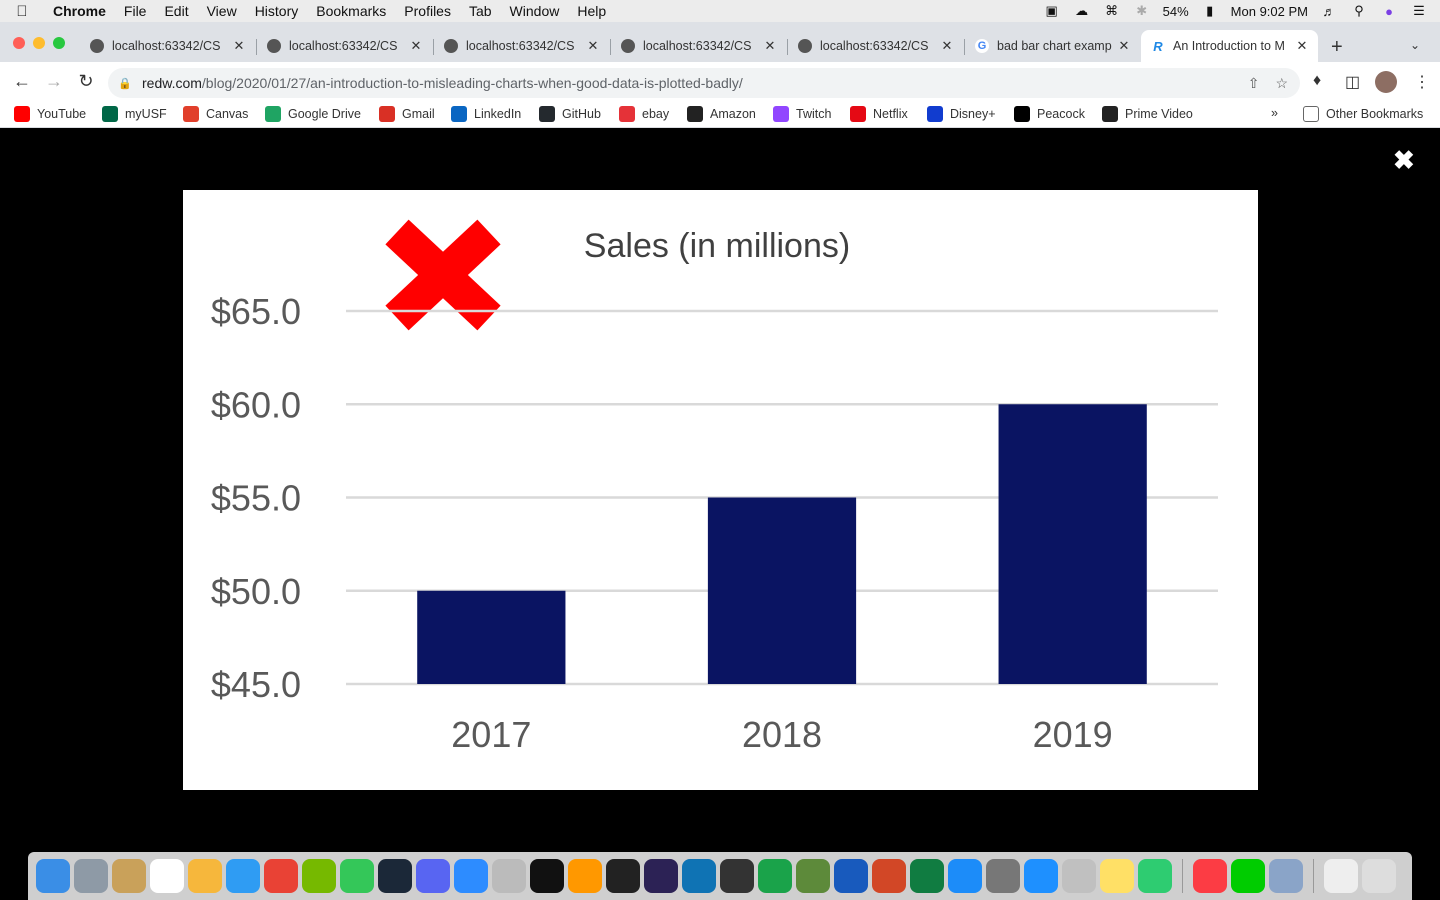 The width and height of the screenshot is (1440, 900). What do you see at coordinates (357, 876) in the screenshot?
I see `facetime-icon` at bounding box center [357, 876].